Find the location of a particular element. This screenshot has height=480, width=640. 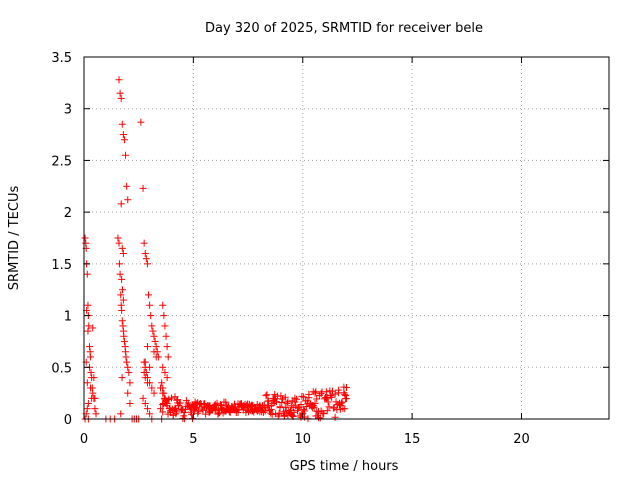

x-tick-label: 5 is located at coordinates (193, 439).